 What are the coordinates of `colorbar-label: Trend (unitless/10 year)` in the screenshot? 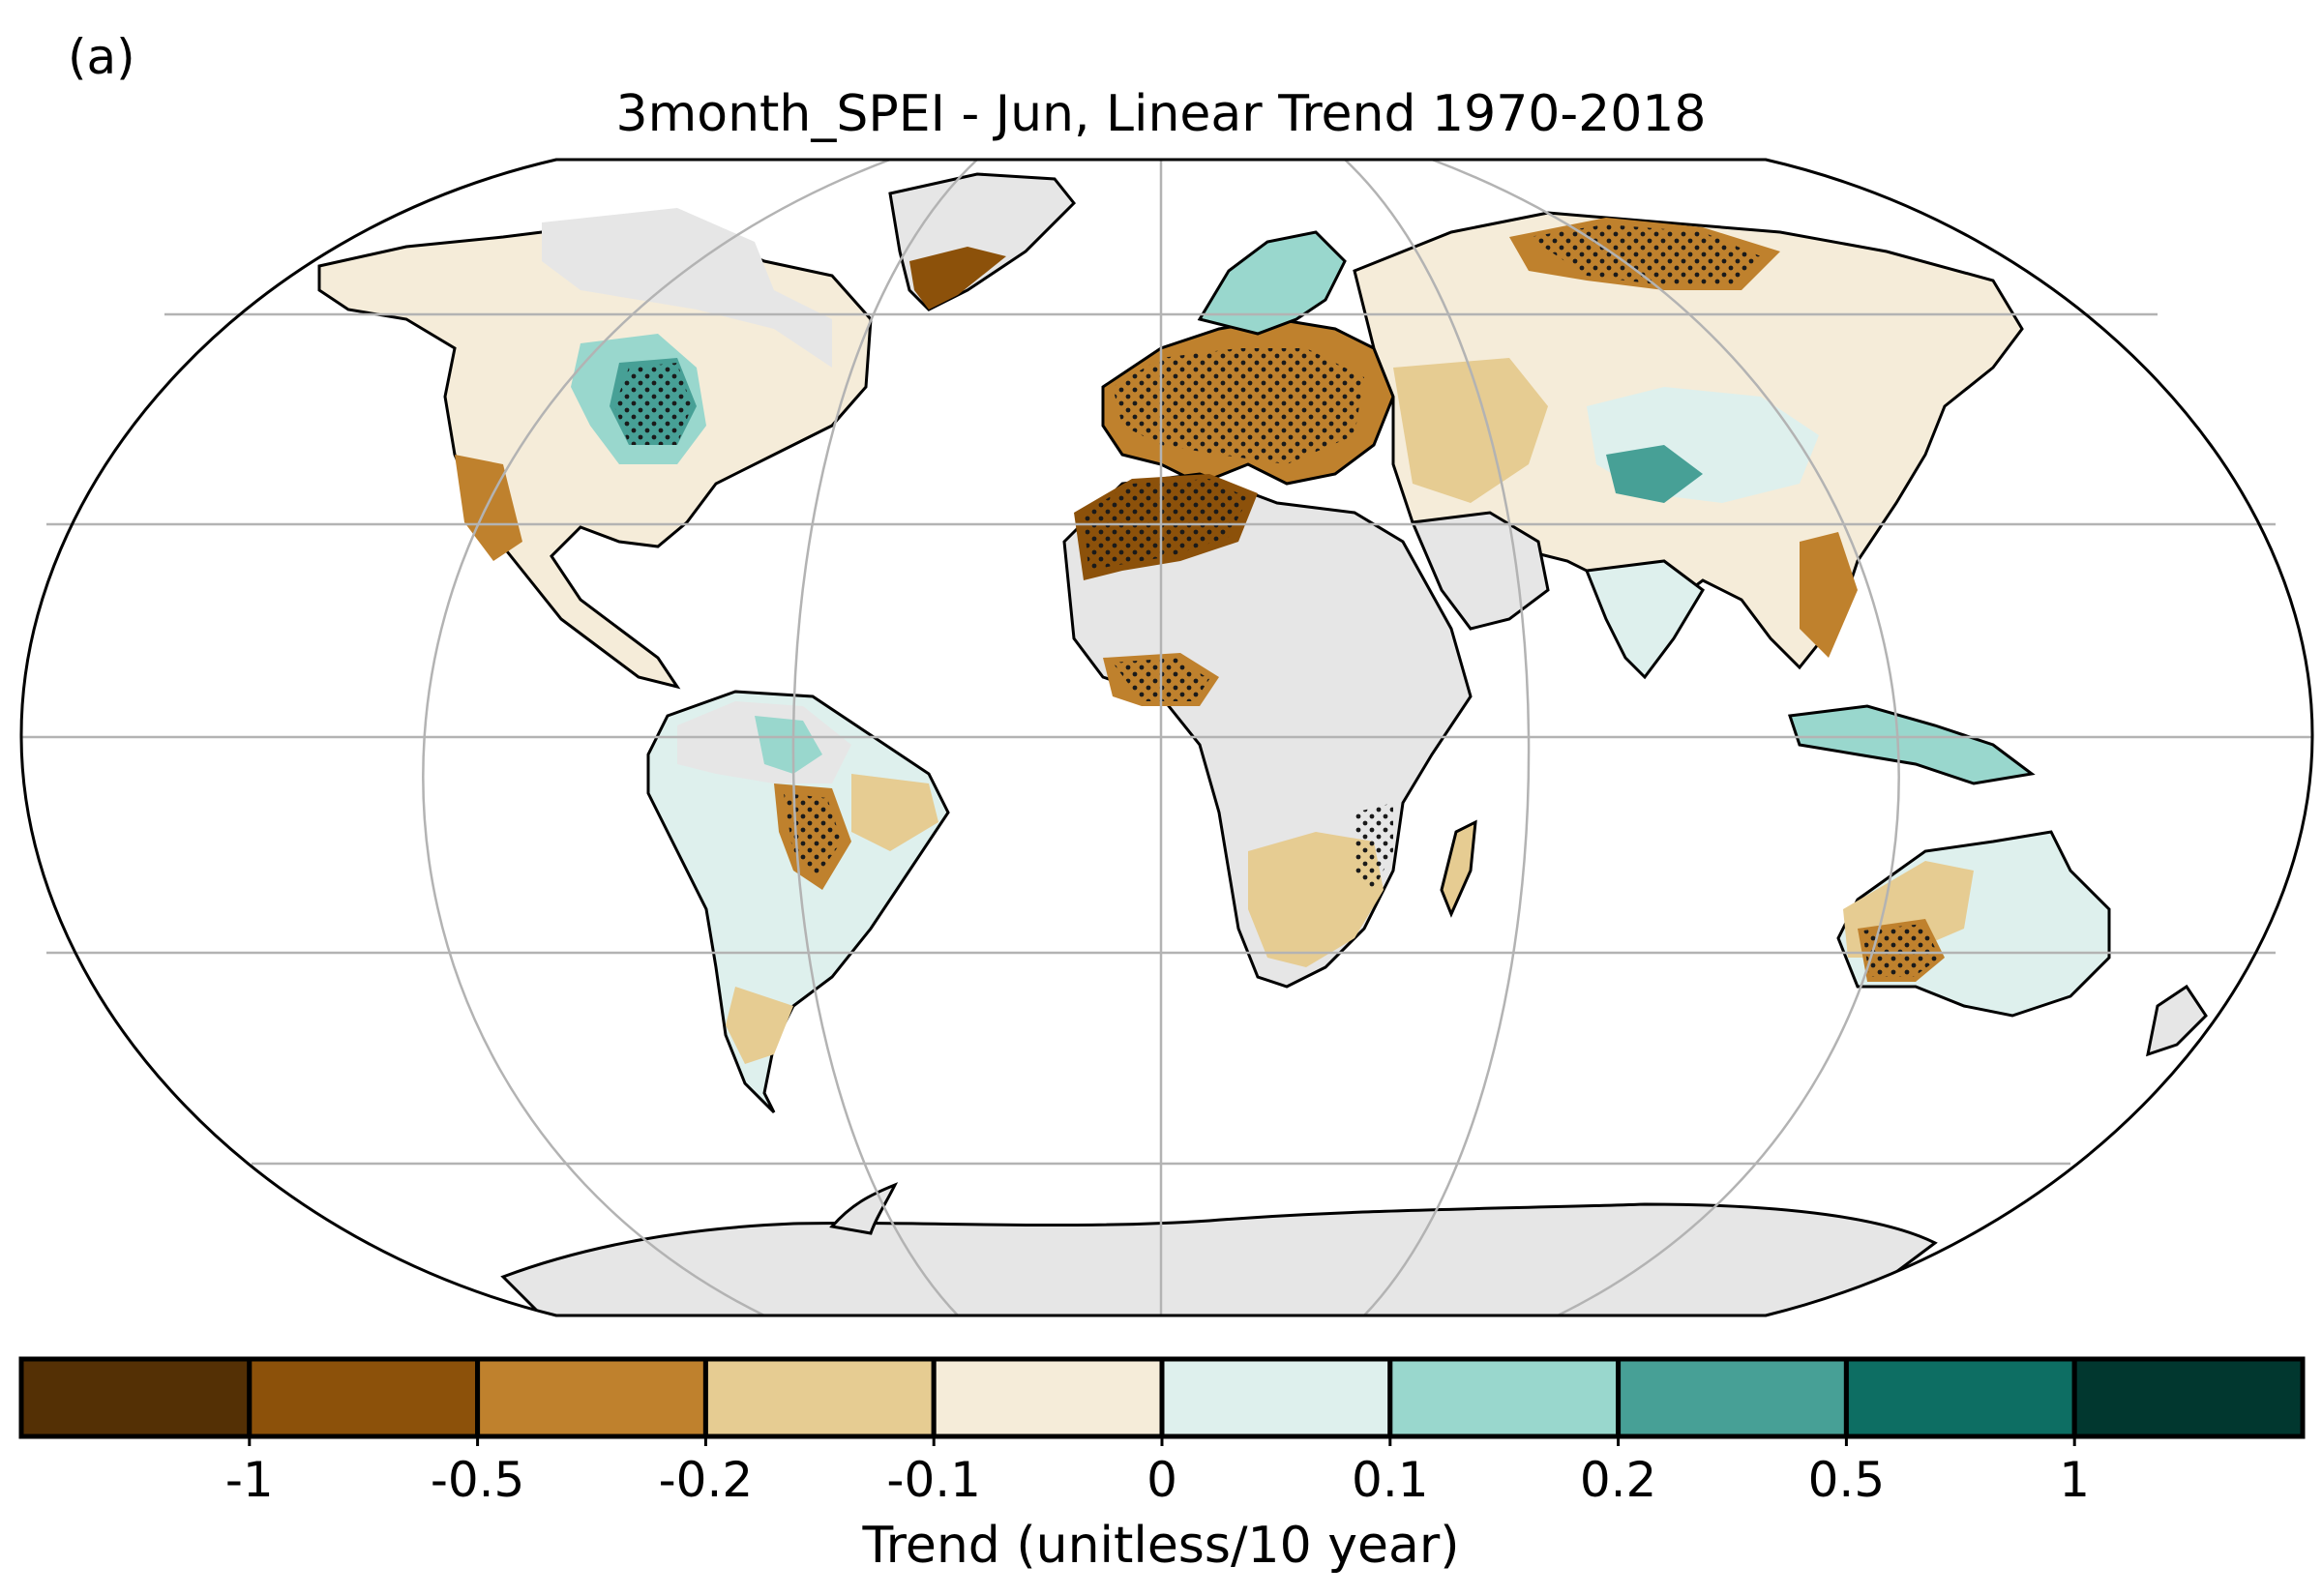 It's located at (1161, 1546).